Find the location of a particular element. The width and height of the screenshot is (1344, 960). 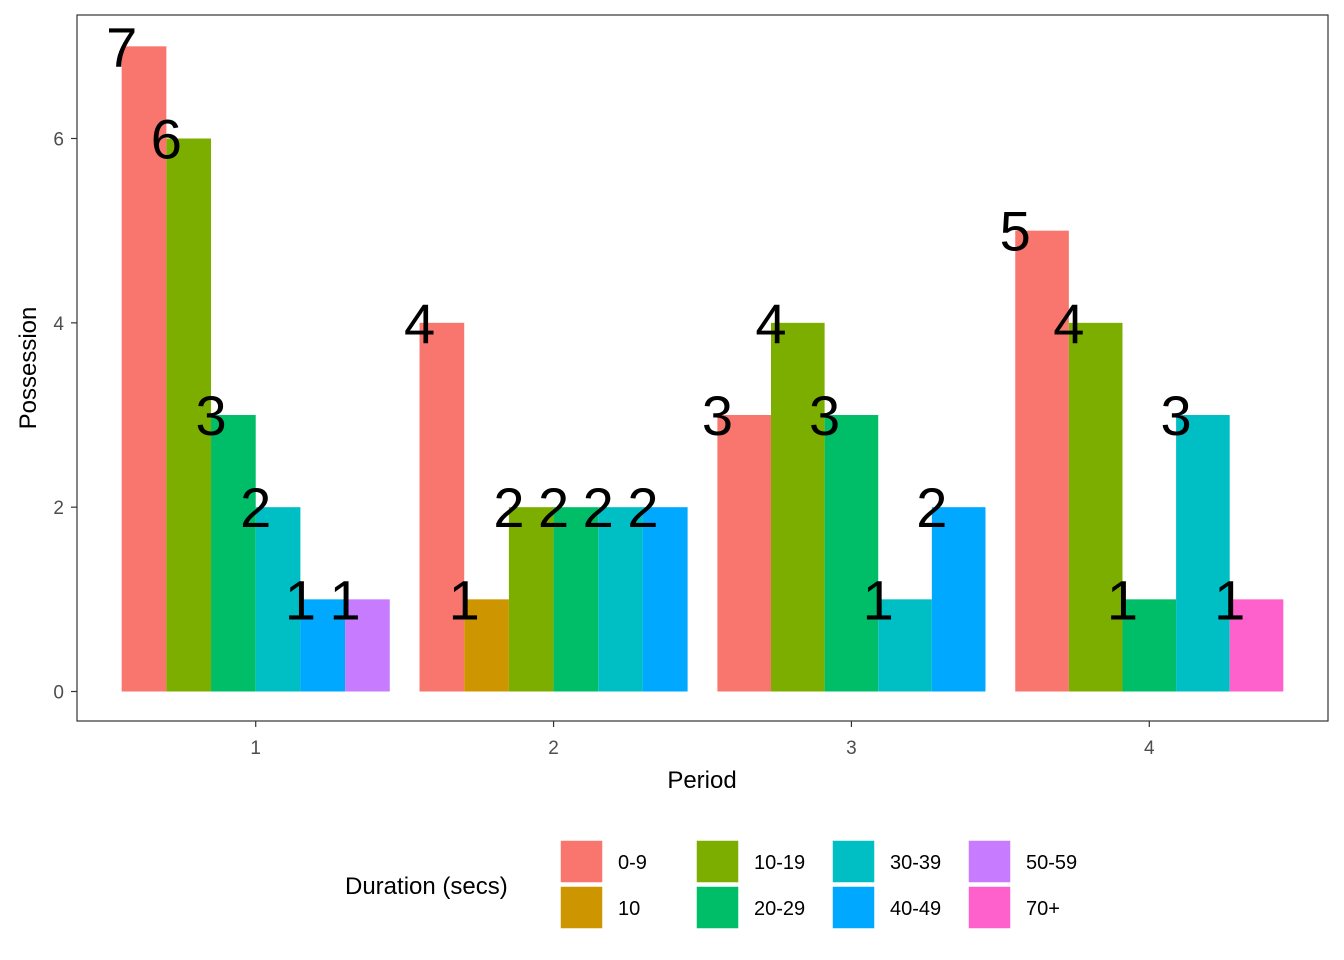

x-axis: 1 2 3 4 is located at coordinates (702, 740).